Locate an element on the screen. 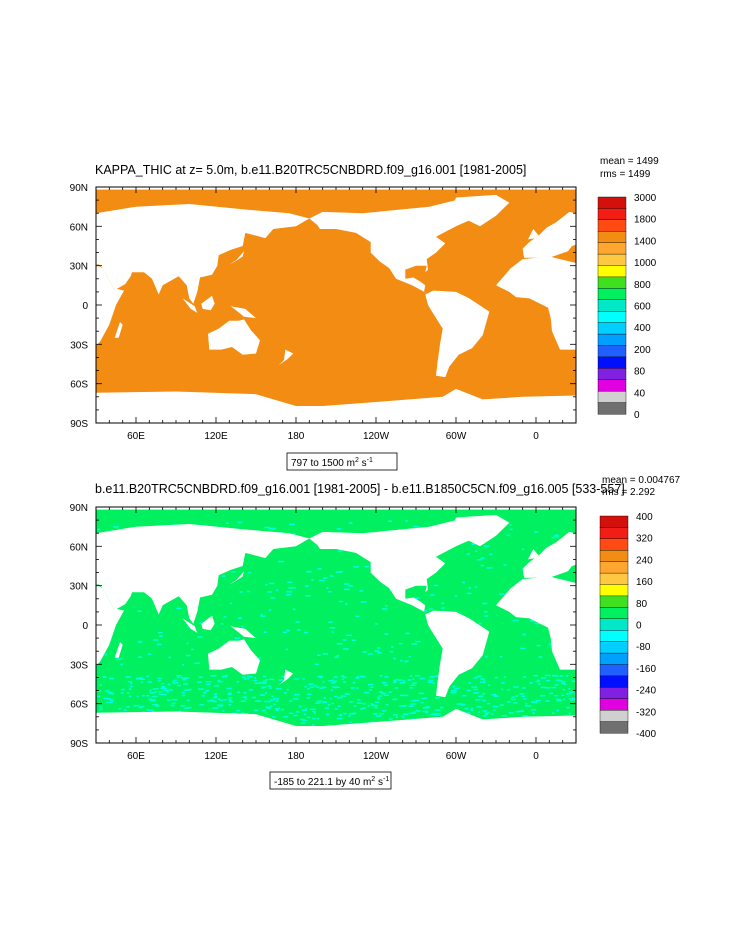 The width and height of the screenshot is (733, 945). panel-bottom-colorbar: 400 320 240 160 80 0 -80 -160 -240 -320 -400 is located at coordinates (627, 626).